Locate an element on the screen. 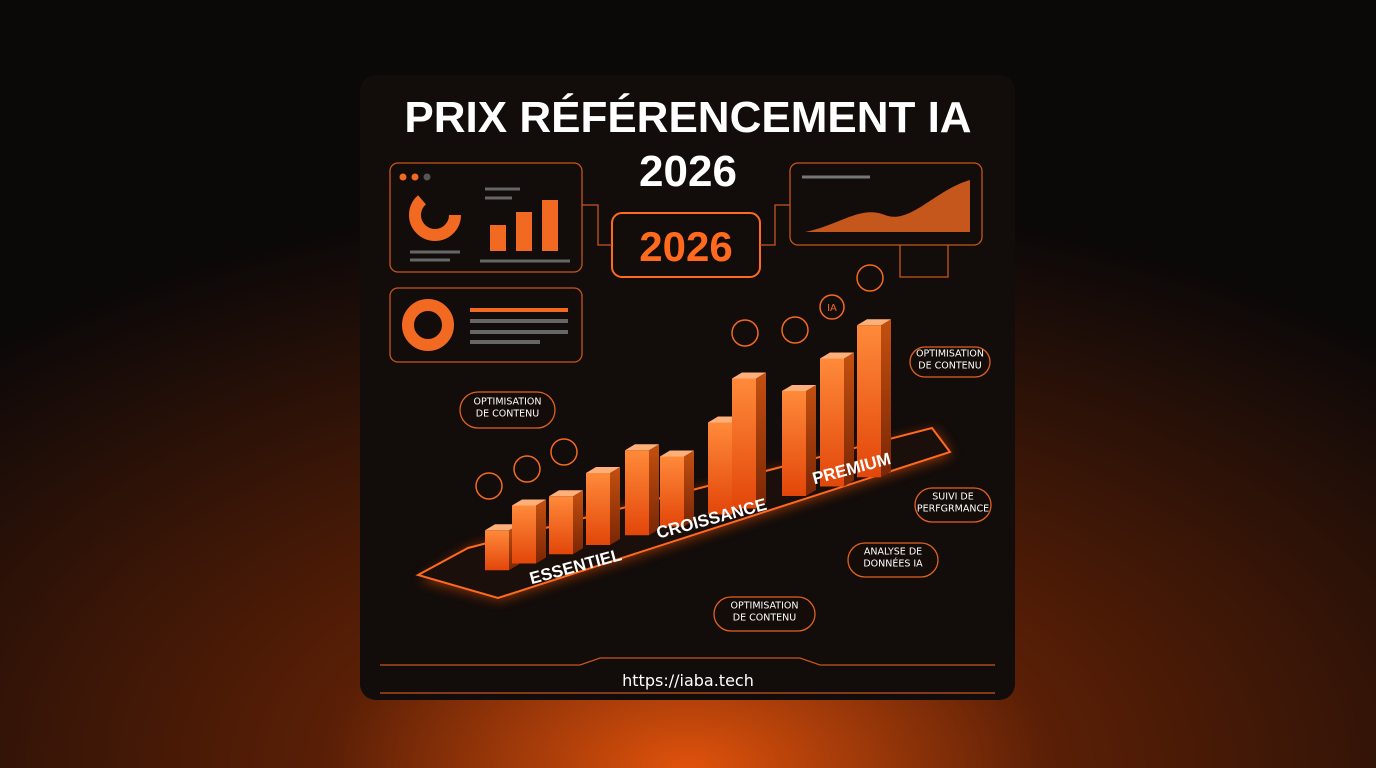 Image resolution: width=1376 pixels, height=768 pixels. icon-label: IA is located at coordinates (832, 308).